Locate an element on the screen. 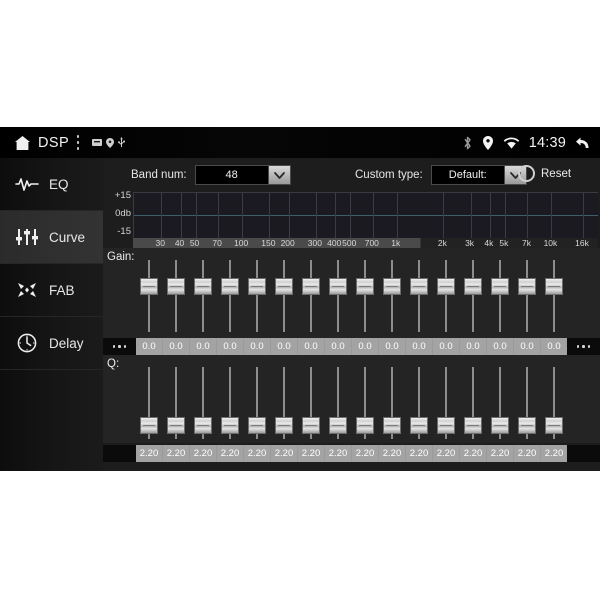 The image size is (600, 600). gain-sliders is located at coordinates (365, 296).